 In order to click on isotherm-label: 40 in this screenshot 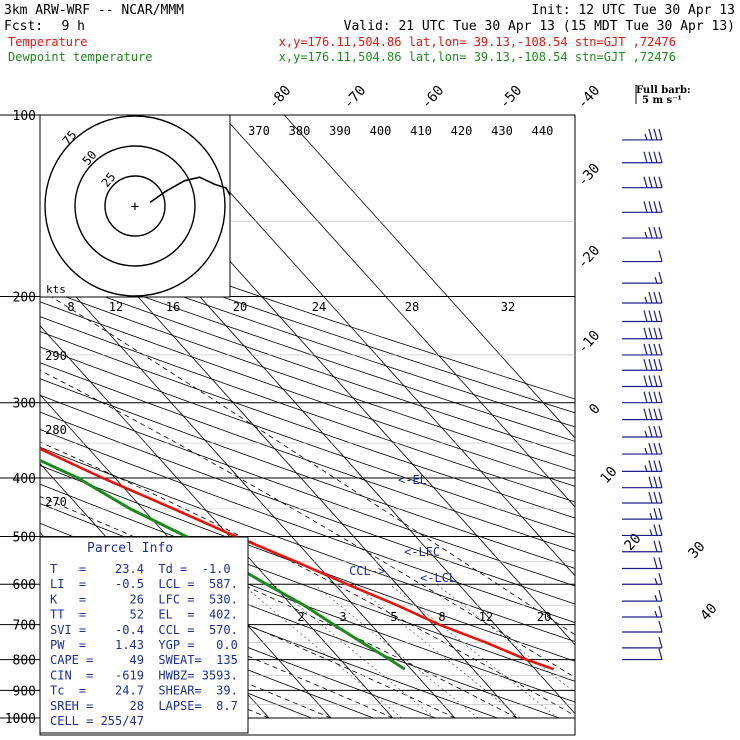, I will do `click(708, 612)`.